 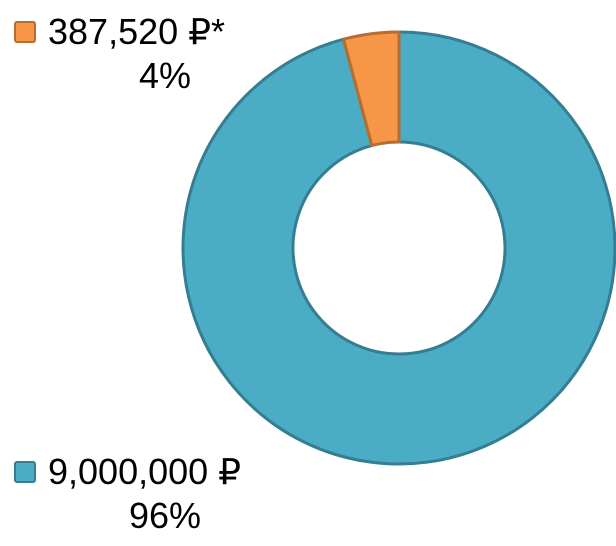 I want to click on data-label-blue-percent: 96%, so click(x=165, y=515).